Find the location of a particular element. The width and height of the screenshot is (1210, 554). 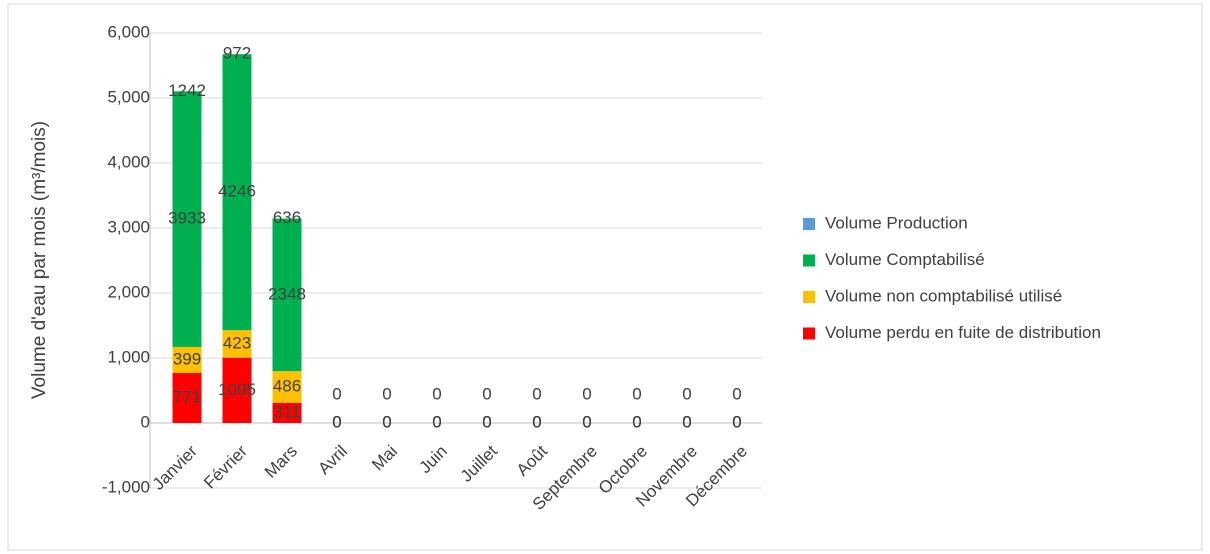

data-label: 636 is located at coordinates (287, 217).